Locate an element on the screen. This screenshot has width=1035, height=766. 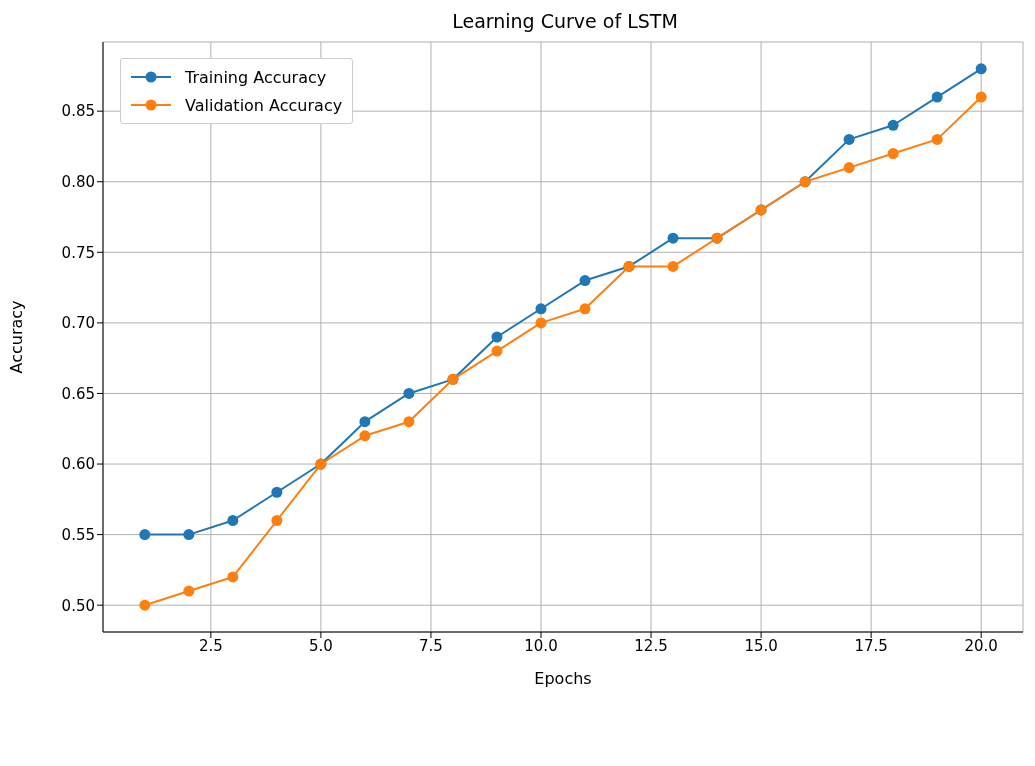
y-tick-label: 0.65 is located at coordinates (78, 393).